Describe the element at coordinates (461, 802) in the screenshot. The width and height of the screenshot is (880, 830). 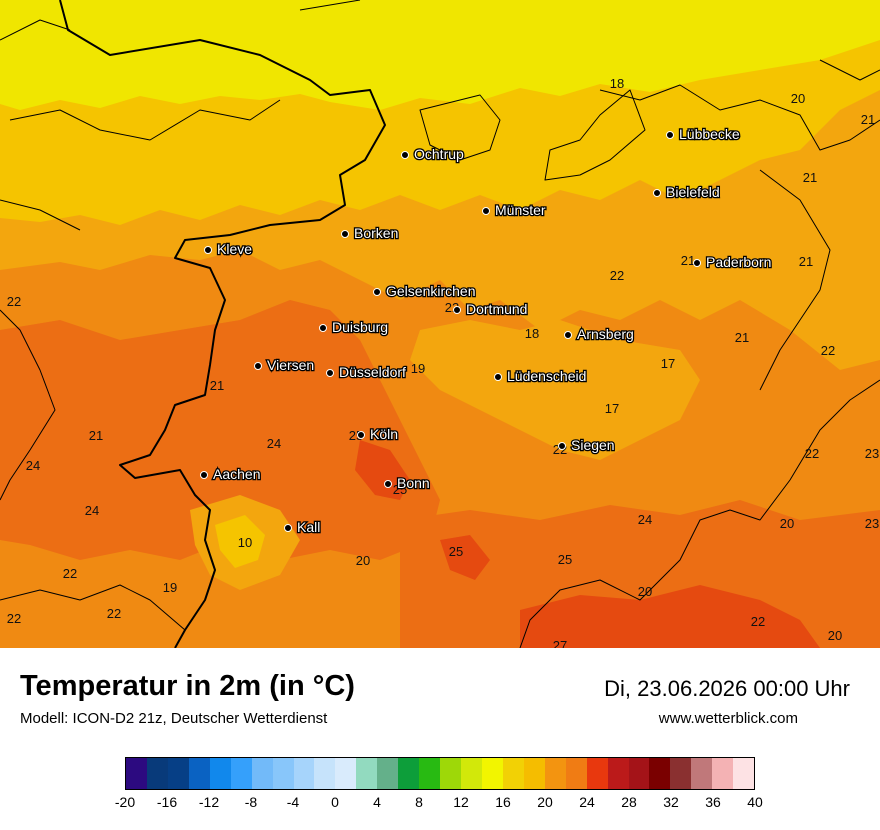
I see `legend-tick-label: 12` at that location.